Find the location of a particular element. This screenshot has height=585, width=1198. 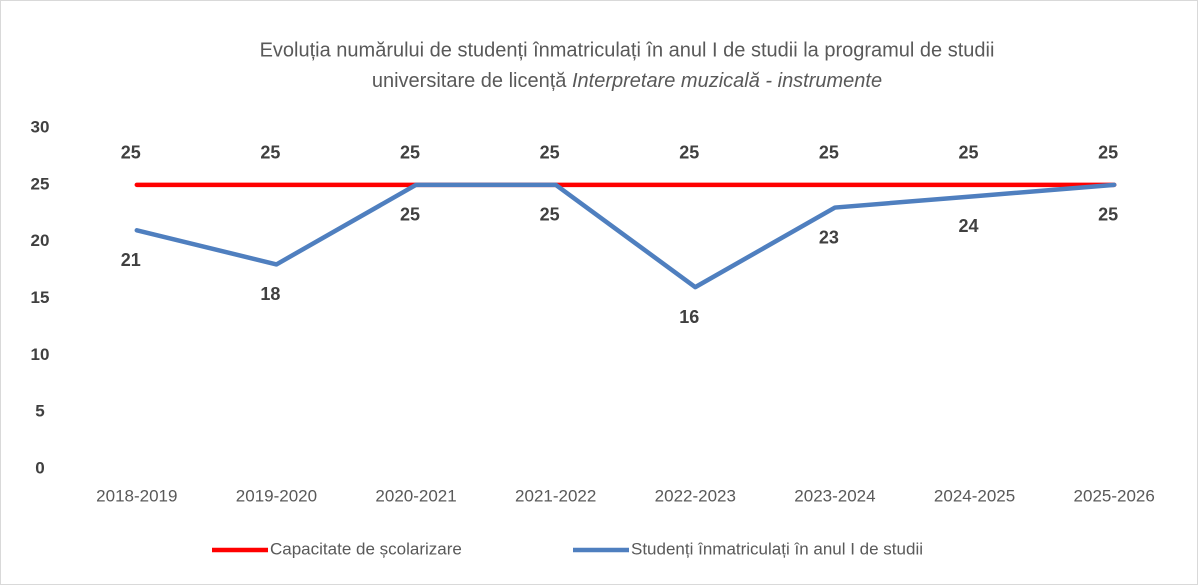

y-tick-label: 0 is located at coordinates (39, 467).